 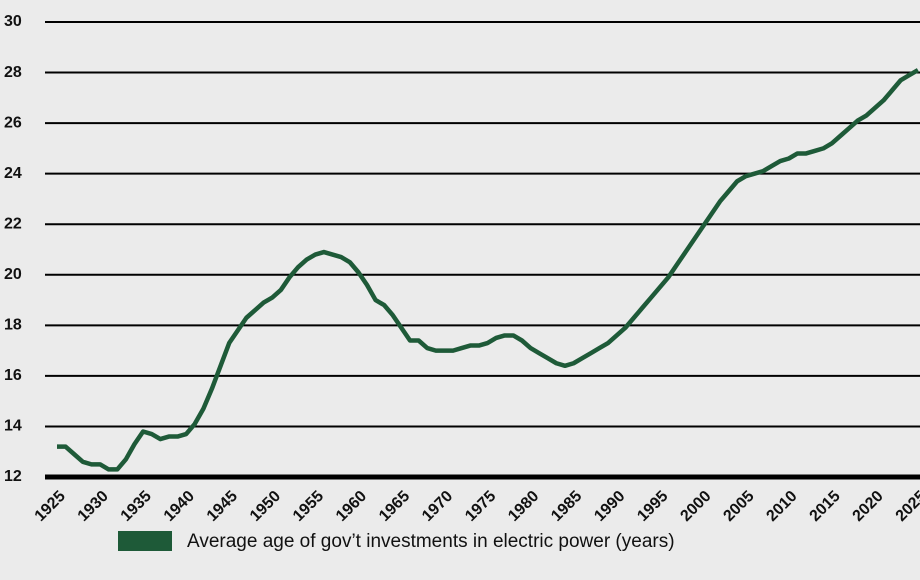 What do you see at coordinates (351, 506) in the screenshot?
I see `x-tick-label: 1960` at bounding box center [351, 506].